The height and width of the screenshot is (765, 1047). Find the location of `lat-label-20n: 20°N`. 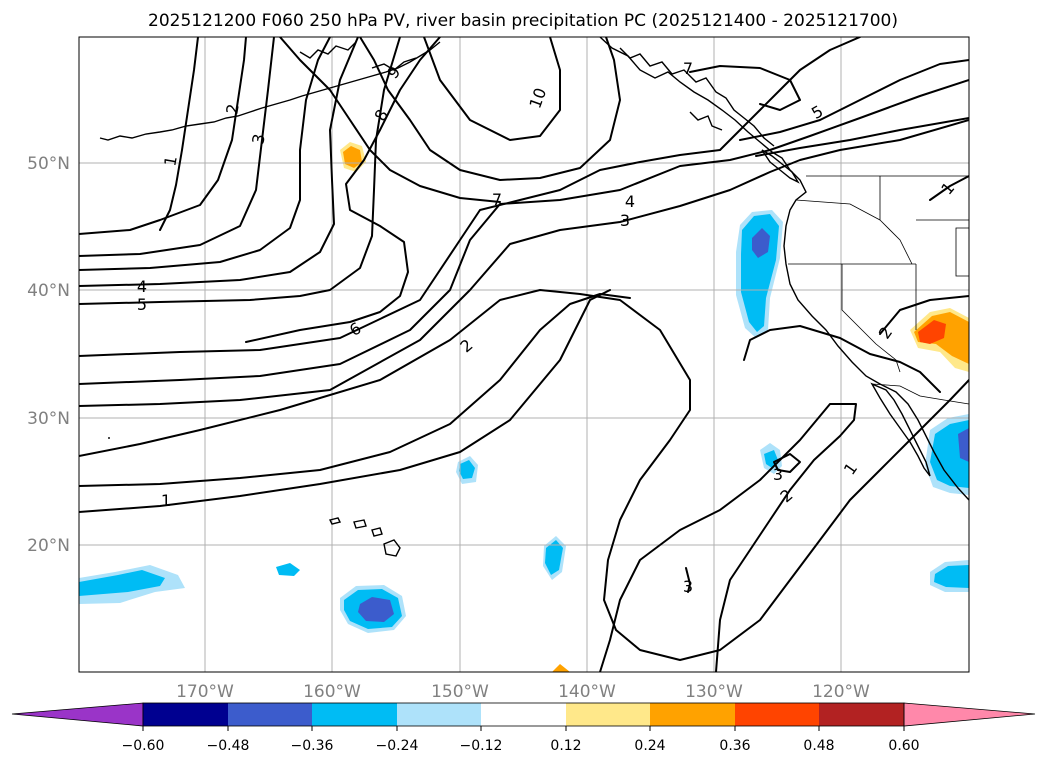

lat-label-20n: 20°N is located at coordinates (48, 546).